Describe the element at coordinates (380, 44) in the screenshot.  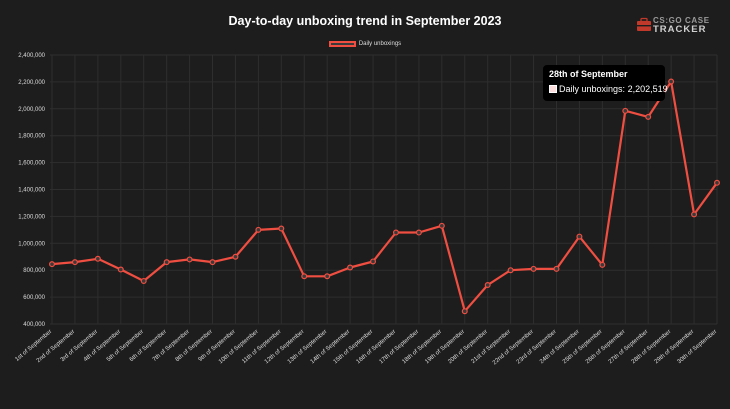
I see `legend-label: Daily unboxings` at that location.